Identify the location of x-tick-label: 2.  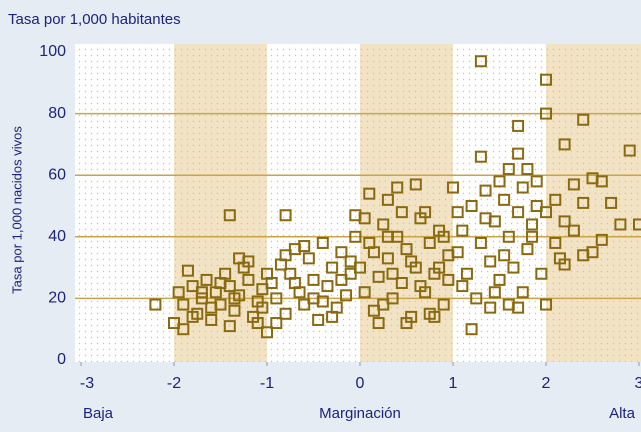
(546, 383).